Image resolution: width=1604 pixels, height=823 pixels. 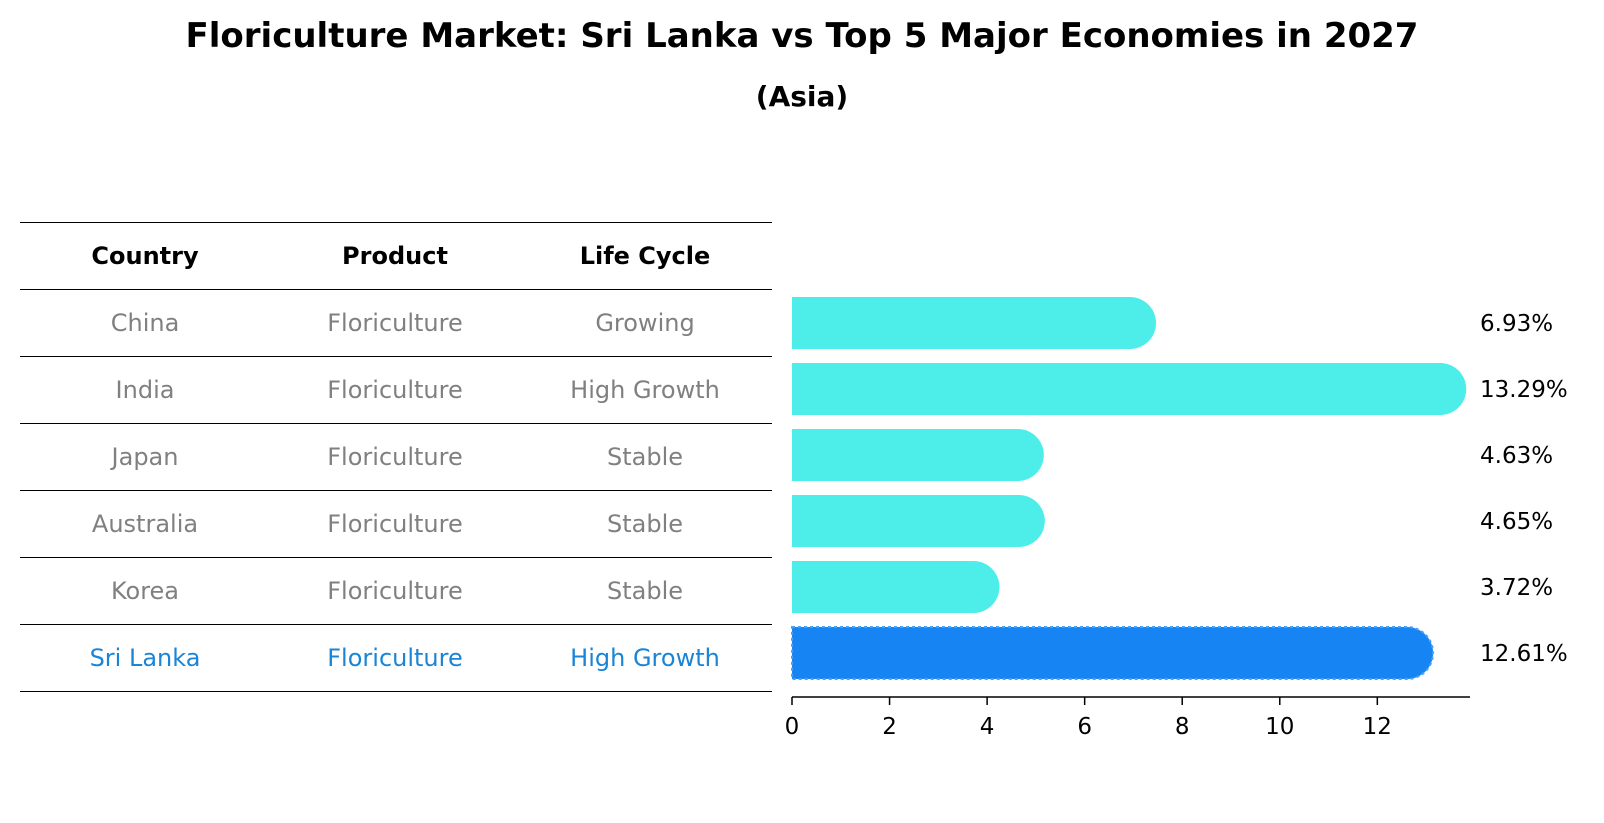 What do you see at coordinates (889, 727) in the screenshot?
I see `x-tick-label: 2` at bounding box center [889, 727].